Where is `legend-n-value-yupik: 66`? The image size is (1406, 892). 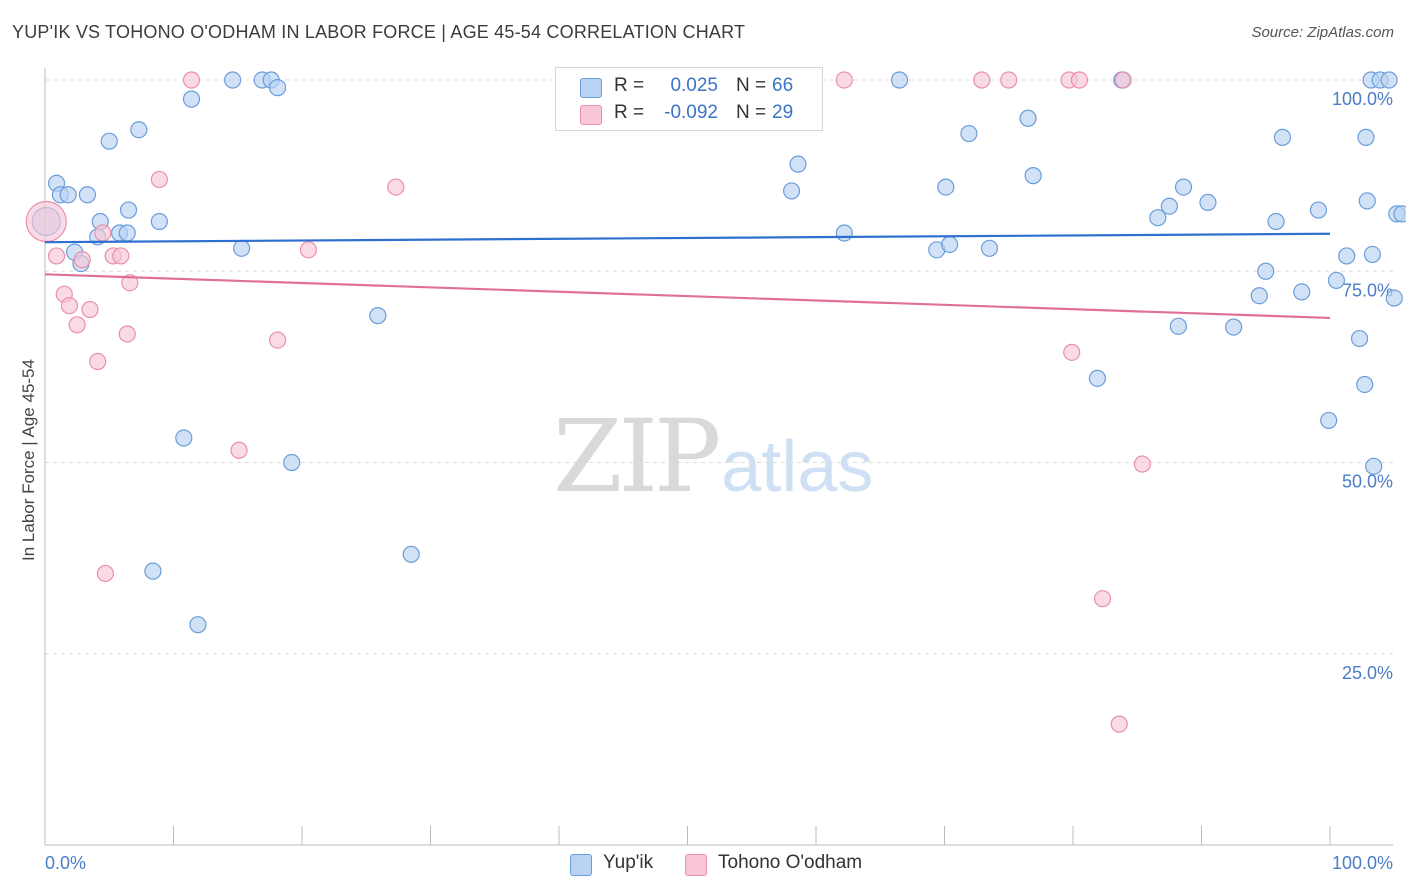
legend-n-value-yupik: 66 is located at coordinates (783, 85).